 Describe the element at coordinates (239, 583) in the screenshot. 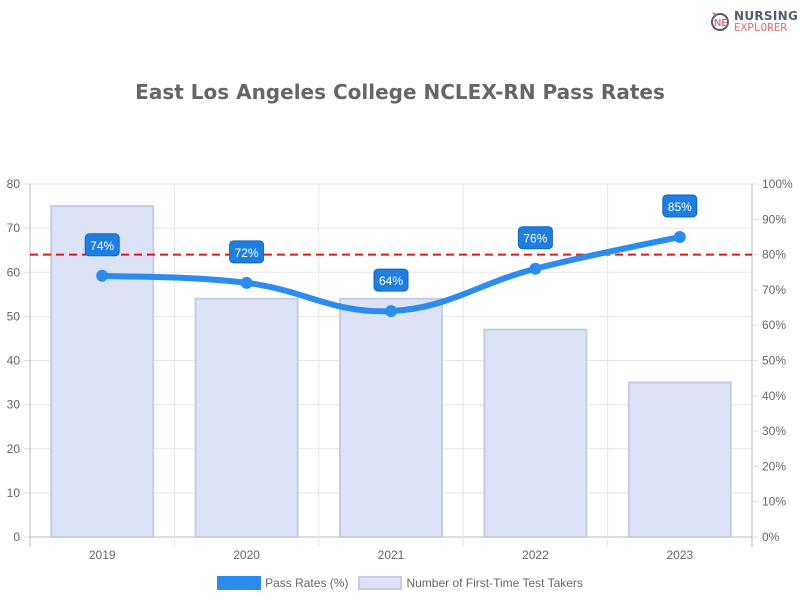

I see `legend-swatch-line` at that location.